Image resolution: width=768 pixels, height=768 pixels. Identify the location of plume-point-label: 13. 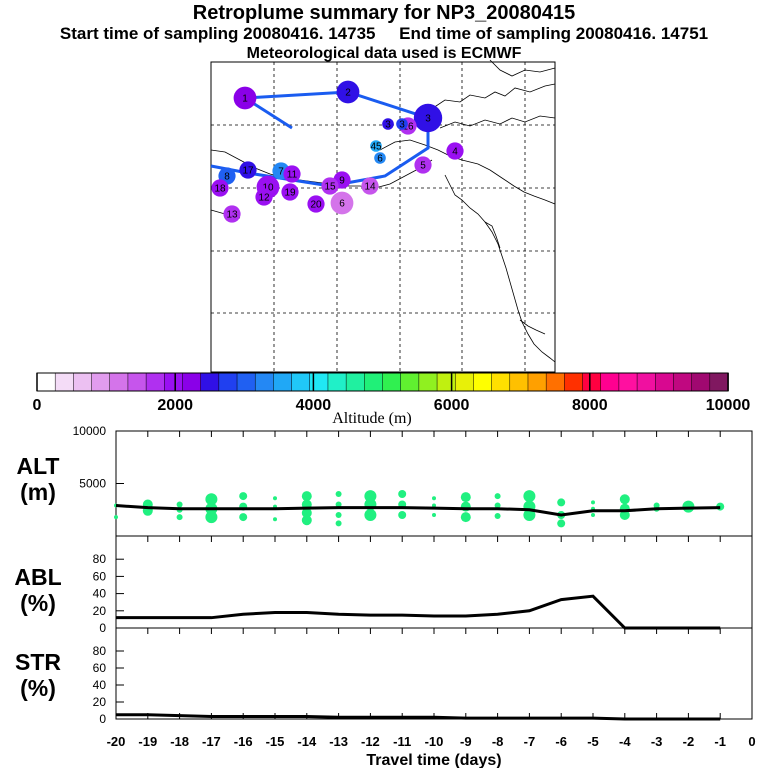
(232, 215).